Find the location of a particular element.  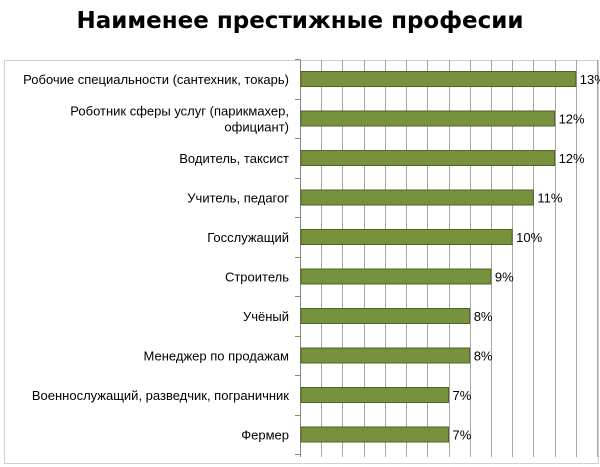

category-label: Госслужащий is located at coordinates (248, 237).